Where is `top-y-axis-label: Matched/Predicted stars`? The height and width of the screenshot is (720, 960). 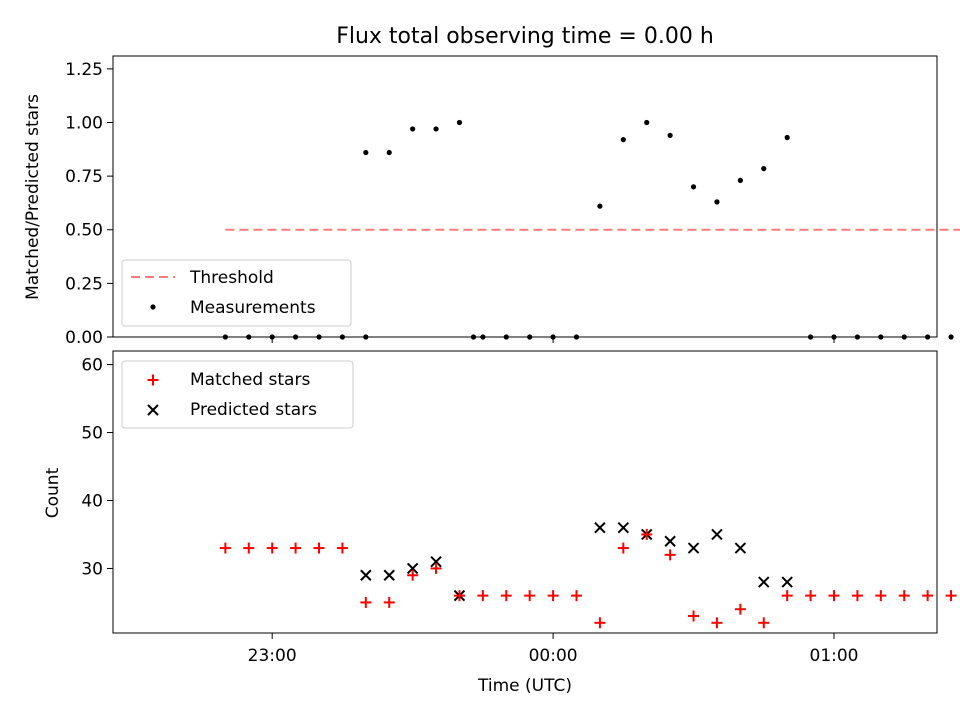 top-y-axis-label: Matched/Predicted stars is located at coordinates (33, 197).